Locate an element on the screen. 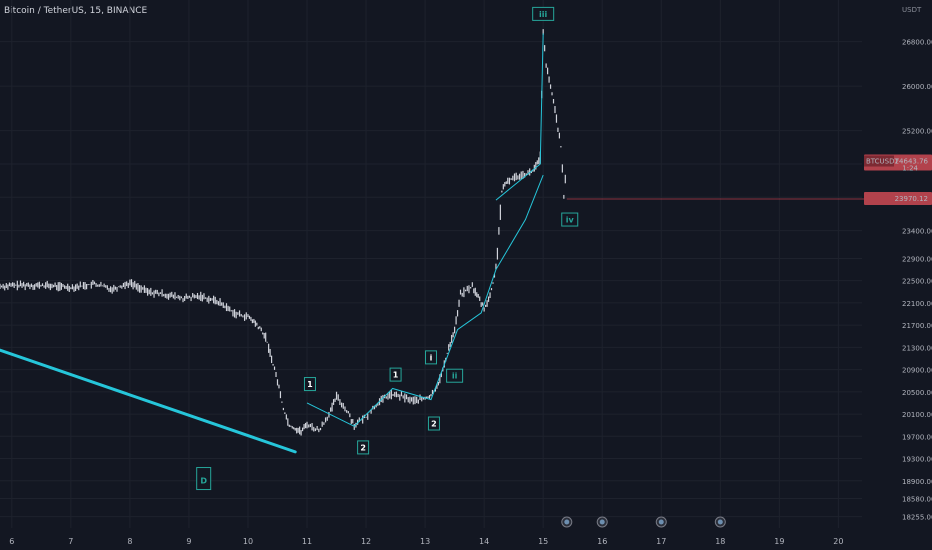  x-tick-label: 12 is located at coordinates (366, 541).